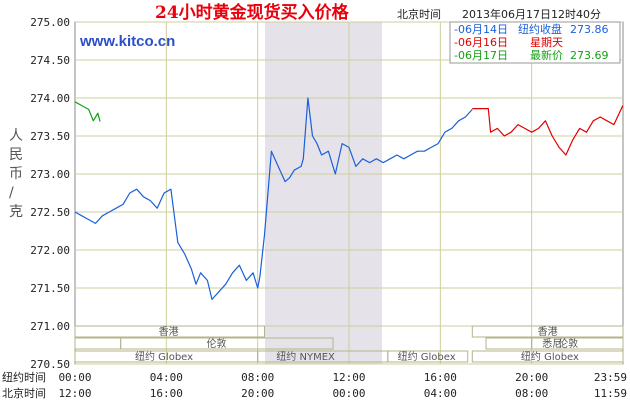  Describe the element at coordinates (610, 377) in the screenshot. I see `x-tick-ny: 23:59` at that location.